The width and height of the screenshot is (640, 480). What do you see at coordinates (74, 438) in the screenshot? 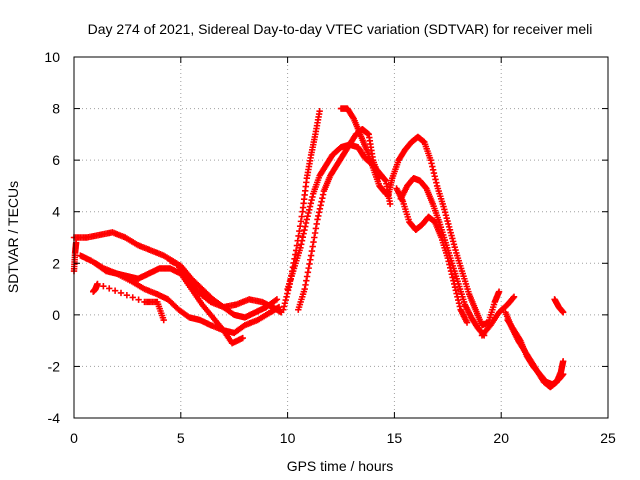
I see `x-tick-label: 0` at bounding box center [74, 438].